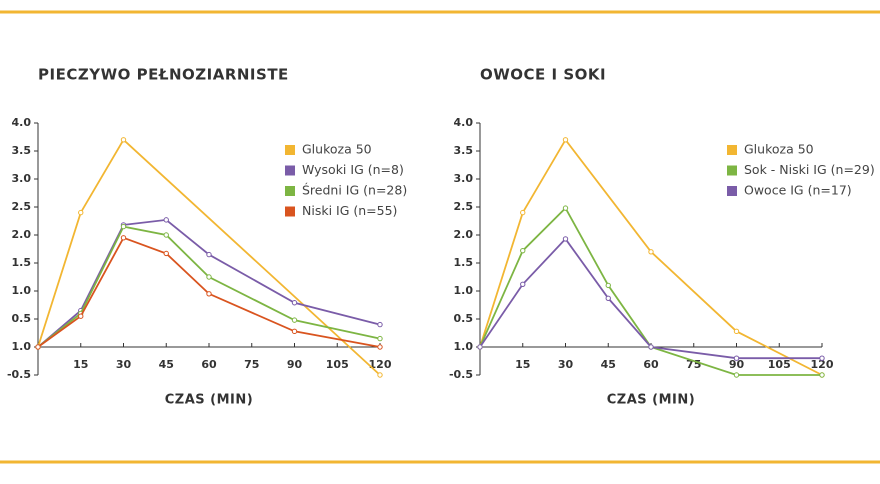  I want to click on chart-title: PIECZYWO PEŁNOZIARNISTE, so click(163, 75).